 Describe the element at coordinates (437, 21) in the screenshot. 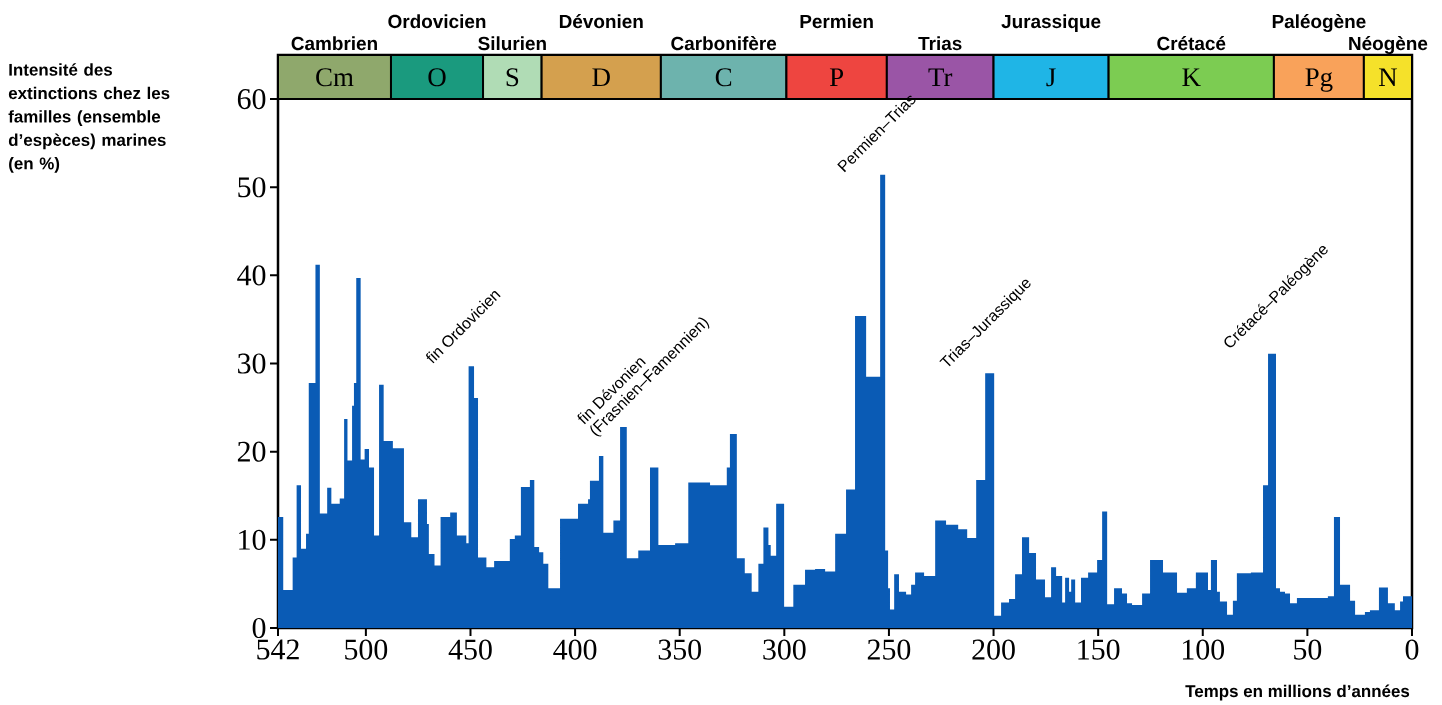

I see `text: Ordovicien` at that location.